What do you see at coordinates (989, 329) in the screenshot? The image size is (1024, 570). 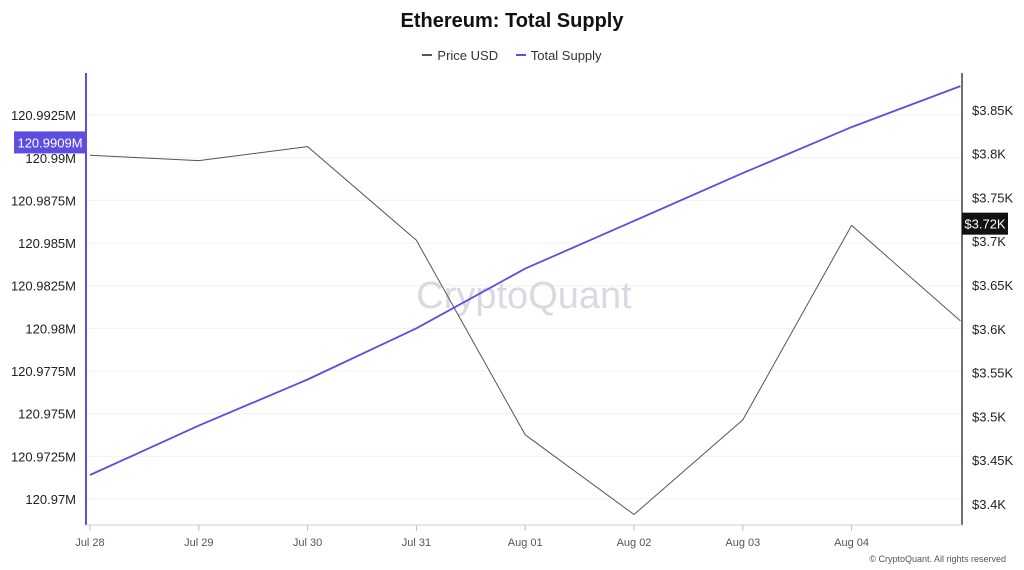 I see `right-tick-label: $3.6K` at bounding box center [989, 329].